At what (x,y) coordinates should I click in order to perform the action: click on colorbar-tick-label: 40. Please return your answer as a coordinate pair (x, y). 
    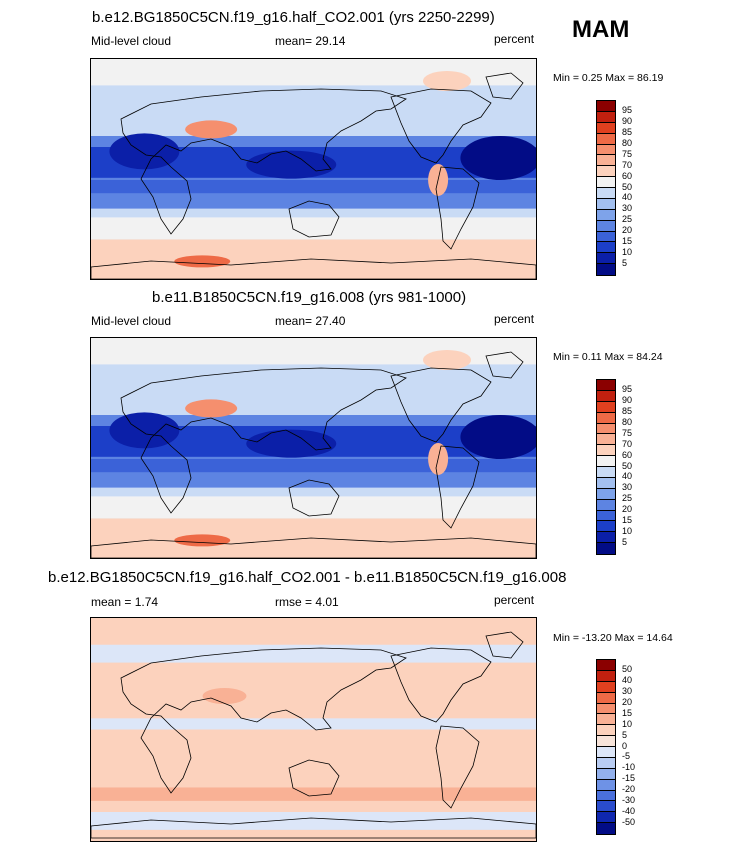
    Looking at the image, I should click on (627, 680).